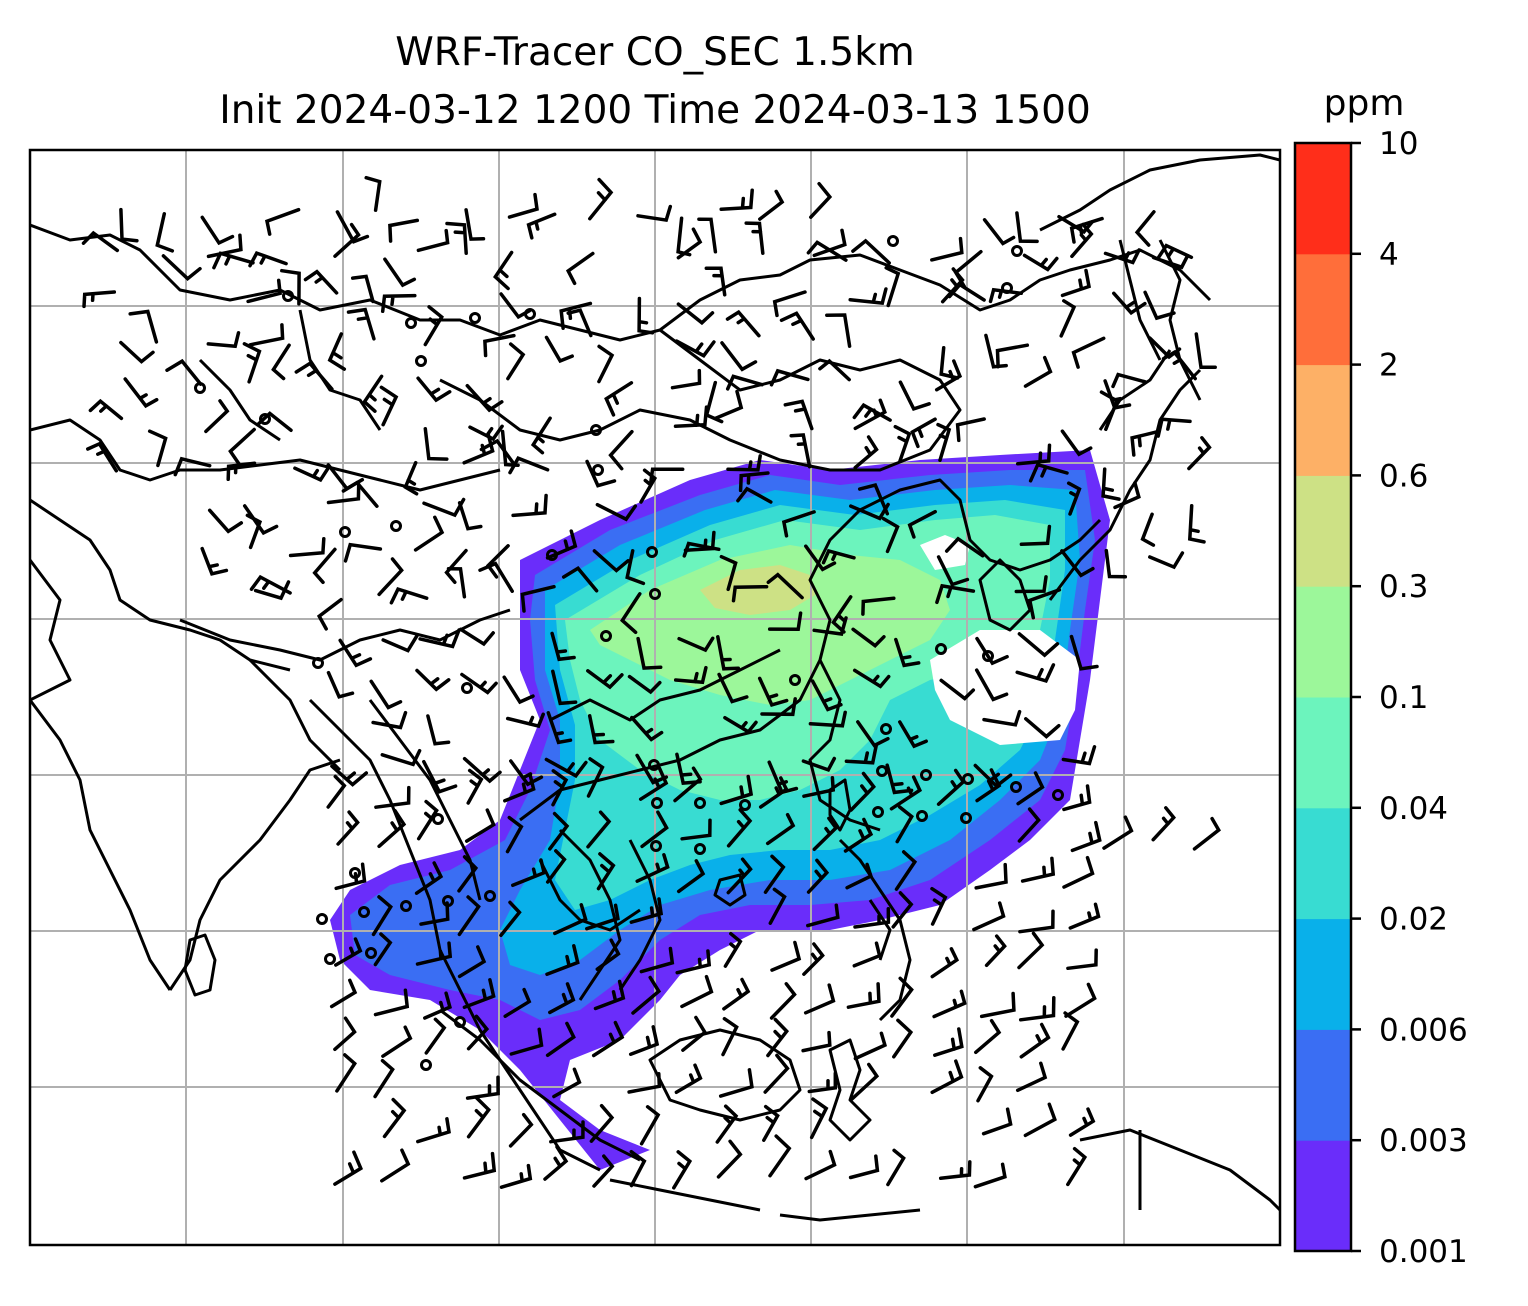 Image resolution: width=1528 pixels, height=1306 pixels. What do you see at coordinates (1364, 103) in the screenshot?
I see `colorbar-unit: ppm` at bounding box center [1364, 103].